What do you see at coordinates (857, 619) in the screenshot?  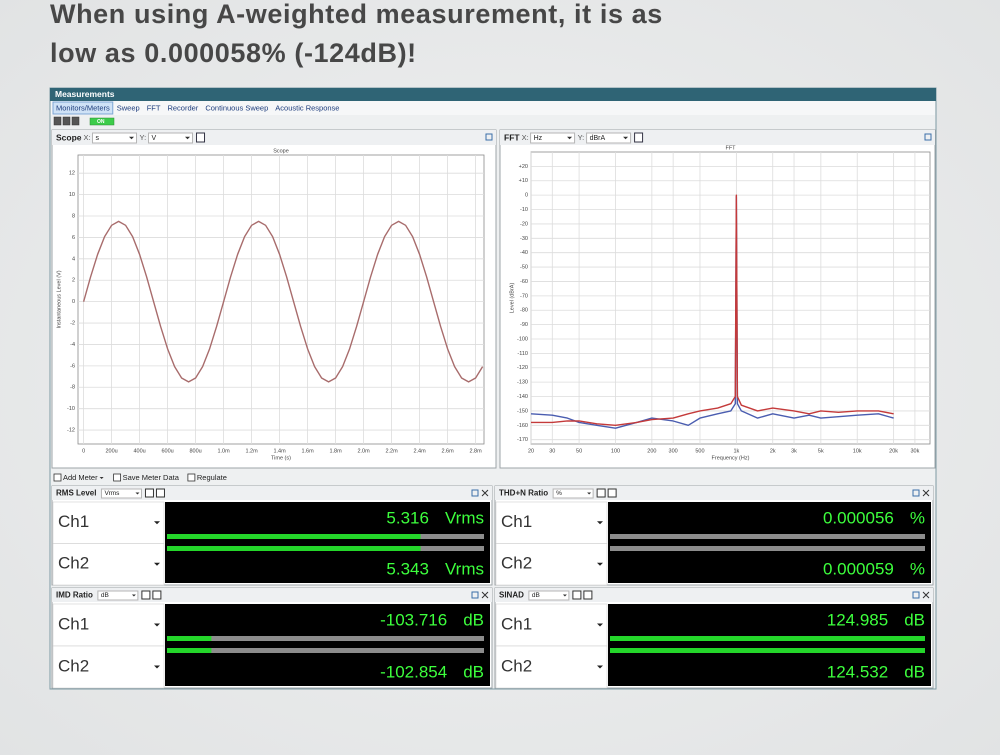 I see `meter-value: 124.985` at bounding box center [857, 619].